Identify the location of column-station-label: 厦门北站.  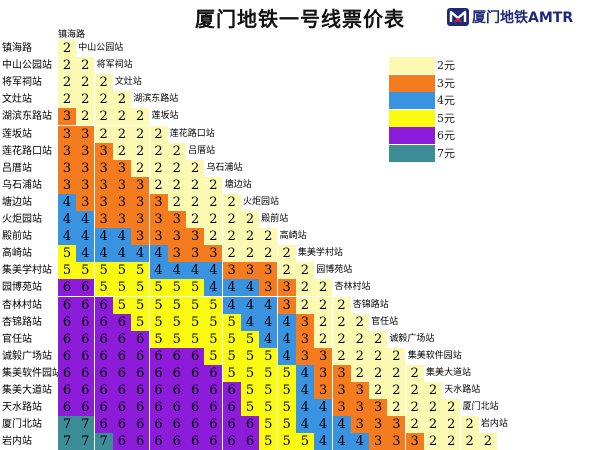
(480, 408).